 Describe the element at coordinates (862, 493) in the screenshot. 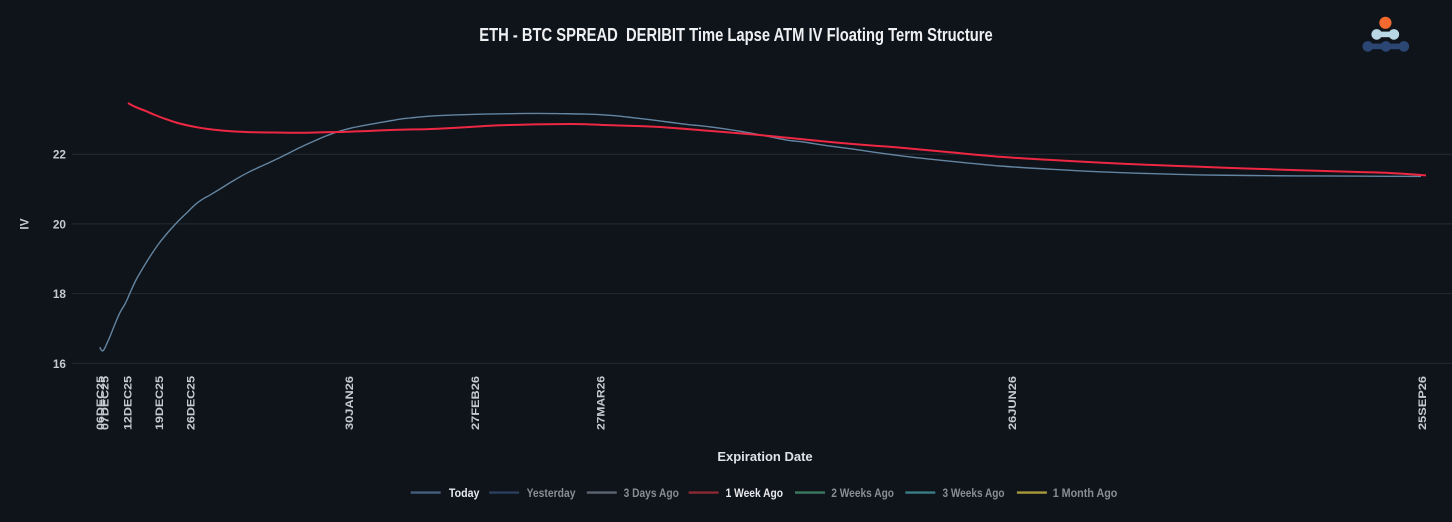

I see `svg-text: 2 Weeks Ago` at that location.